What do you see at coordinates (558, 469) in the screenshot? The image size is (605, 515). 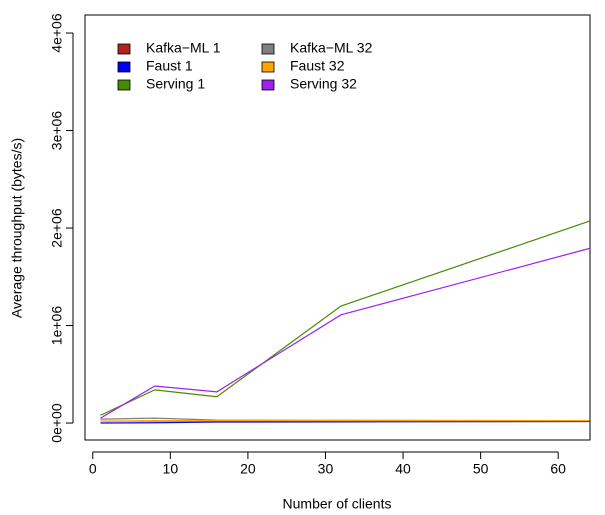 I see `x-tick-label: 60` at bounding box center [558, 469].